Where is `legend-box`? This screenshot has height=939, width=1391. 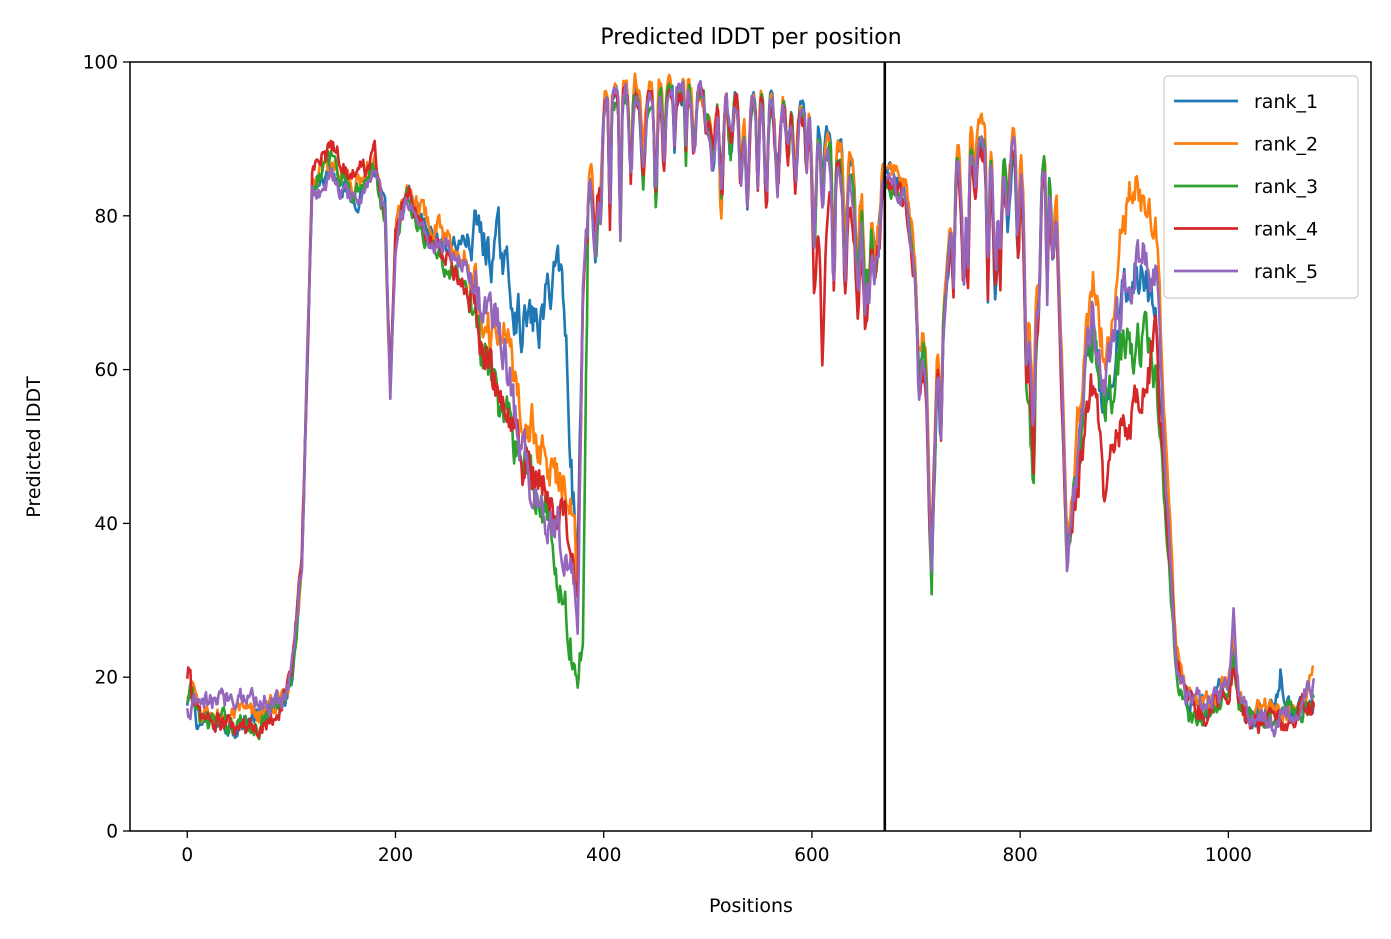 legend-box is located at coordinates (1261, 187).